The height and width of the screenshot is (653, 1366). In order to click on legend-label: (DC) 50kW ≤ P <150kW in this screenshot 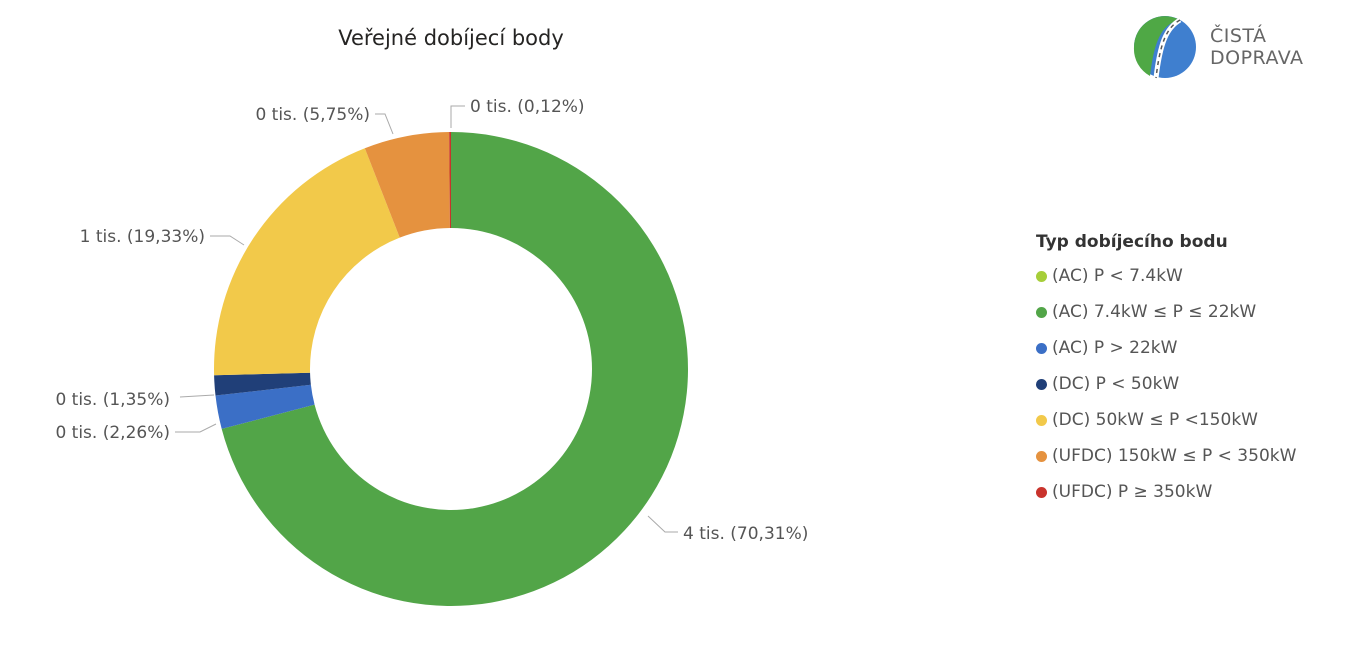, I will do `click(1155, 420)`.